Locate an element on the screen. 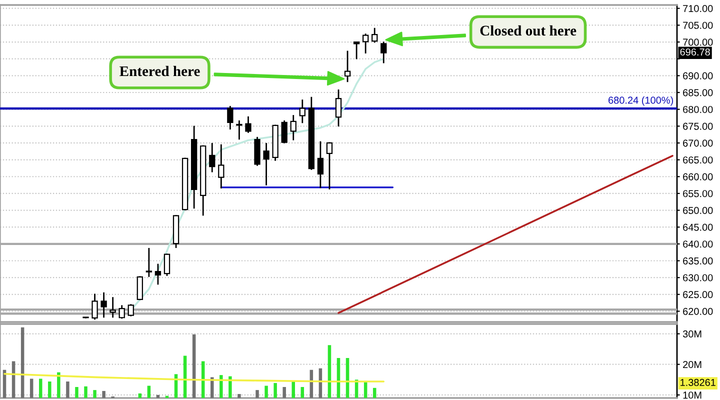 Image resolution: width=720 pixels, height=400 pixels. y-tick-label: 680.00 is located at coordinates (698, 110).